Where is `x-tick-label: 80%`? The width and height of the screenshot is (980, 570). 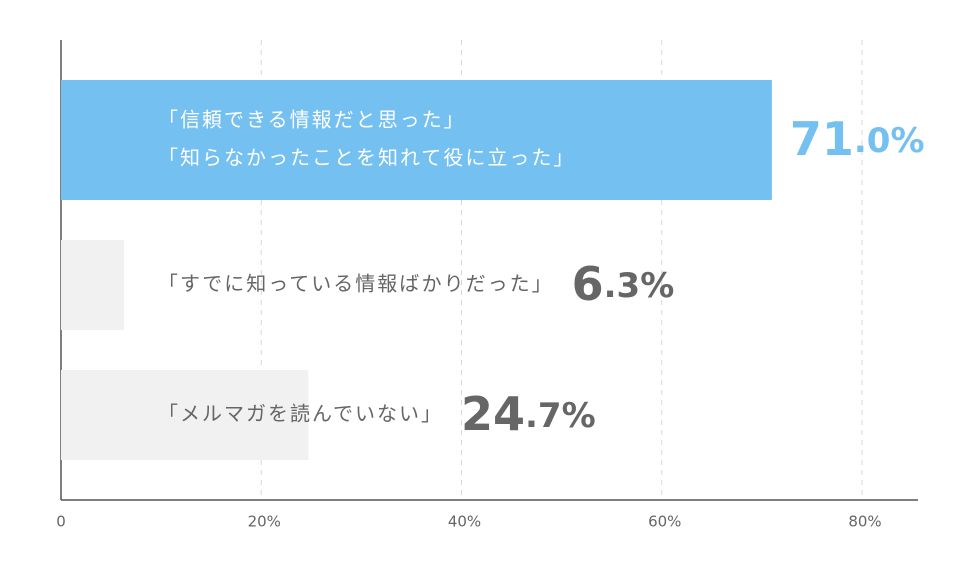
x-tick-label: 80% is located at coordinates (864, 522).